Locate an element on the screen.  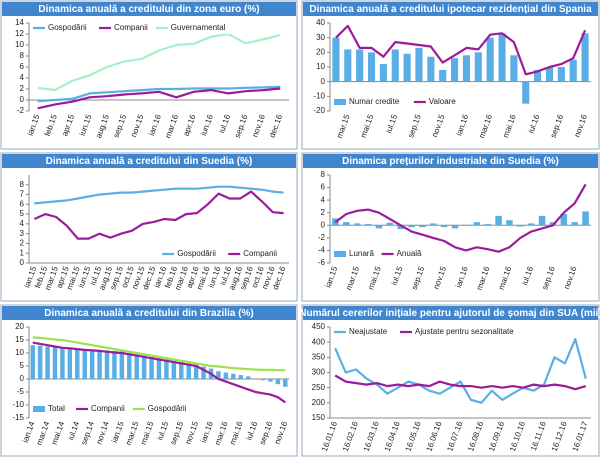
y-tick-label: 40 is located at coordinates (320, 22).